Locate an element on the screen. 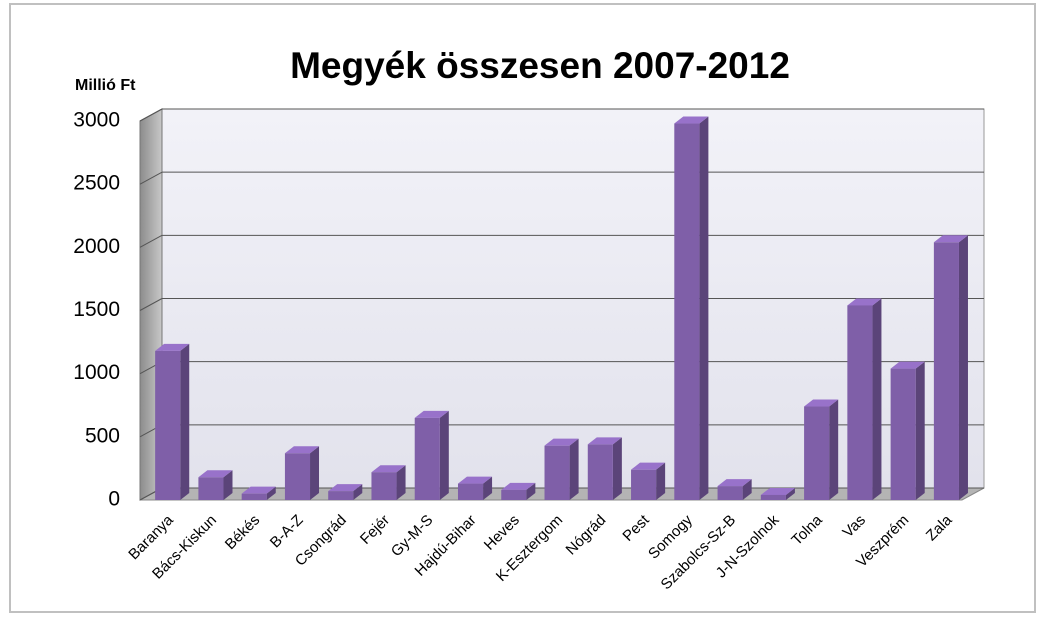 The height and width of the screenshot is (619, 1041). y-tick-label: 2500 is located at coordinates (96, 183).